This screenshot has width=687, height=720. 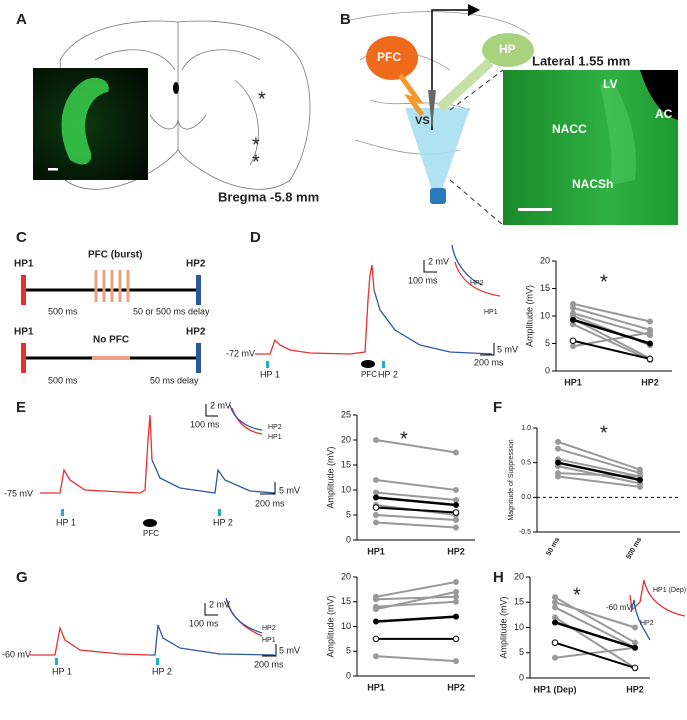 I want to click on protocol-label: 500 ms, so click(x=63, y=311).